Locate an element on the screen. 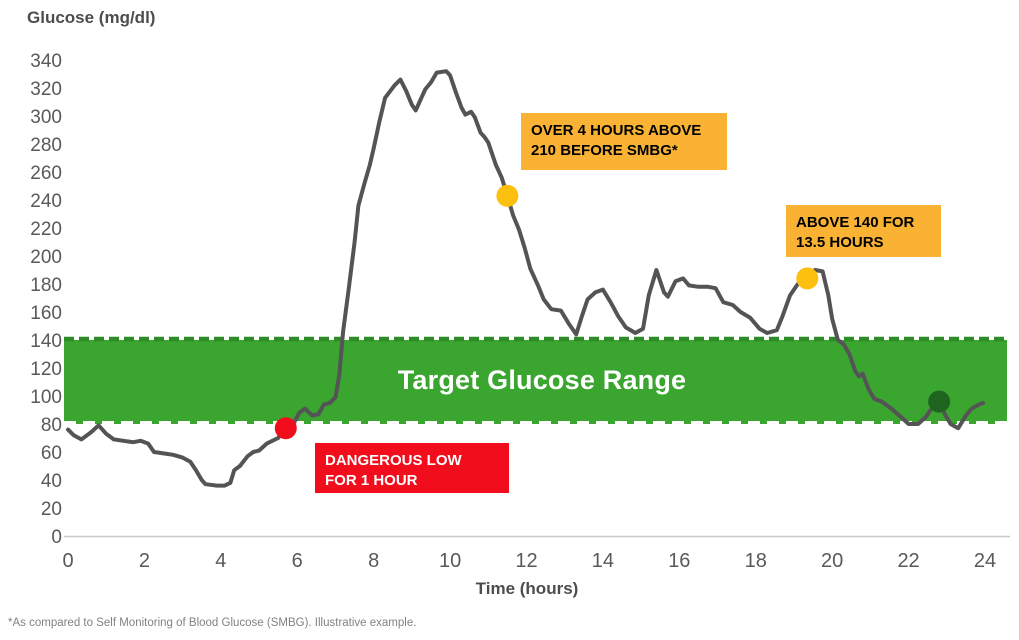 The width and height of the screenshot is (1019, 640). x-tick-label: 14 is located at coordinates (603, 561).